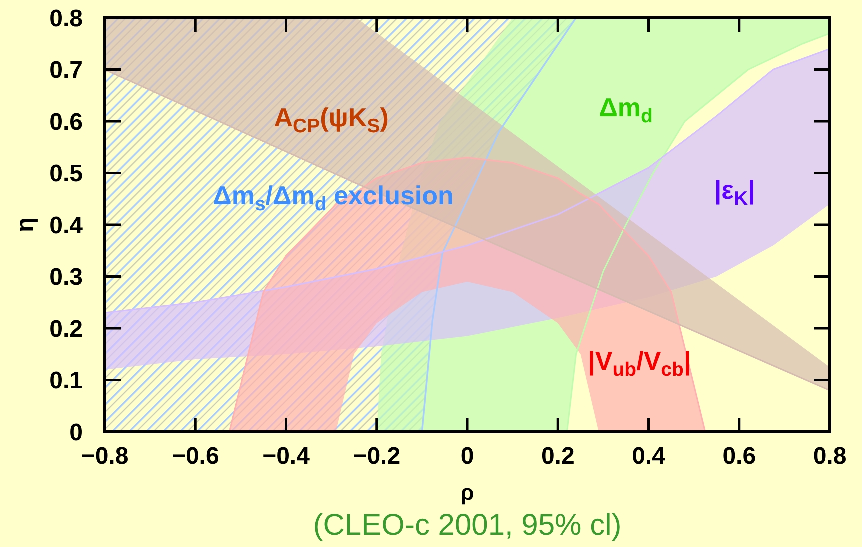  I want to click on x-tick-label: 0, so click(467, 456).